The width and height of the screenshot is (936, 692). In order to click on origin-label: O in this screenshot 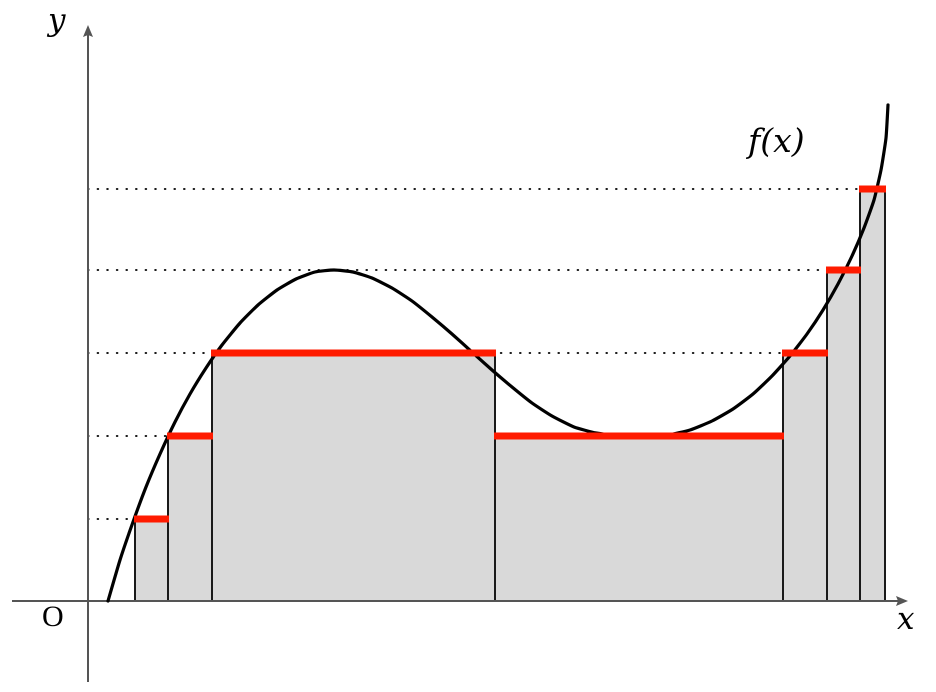, I will do `click(53, 616)`.